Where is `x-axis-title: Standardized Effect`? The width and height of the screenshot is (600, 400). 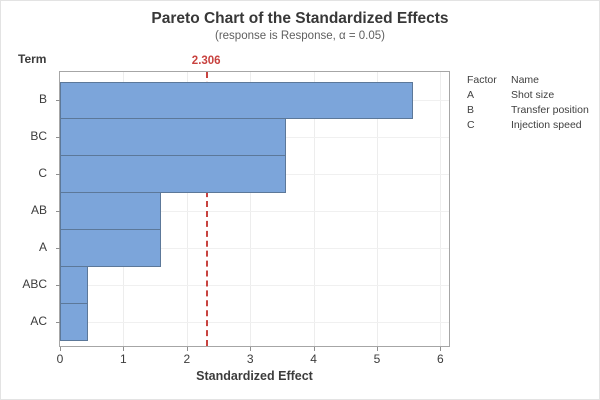 x-axis-title: Standardized Effect is located at coordinates (254, 376).